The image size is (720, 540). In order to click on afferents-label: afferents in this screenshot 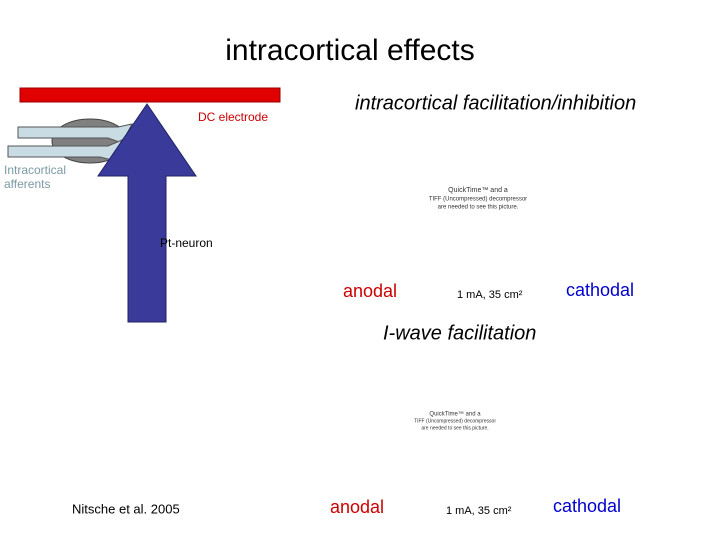, I will do `click(27, 184)`.